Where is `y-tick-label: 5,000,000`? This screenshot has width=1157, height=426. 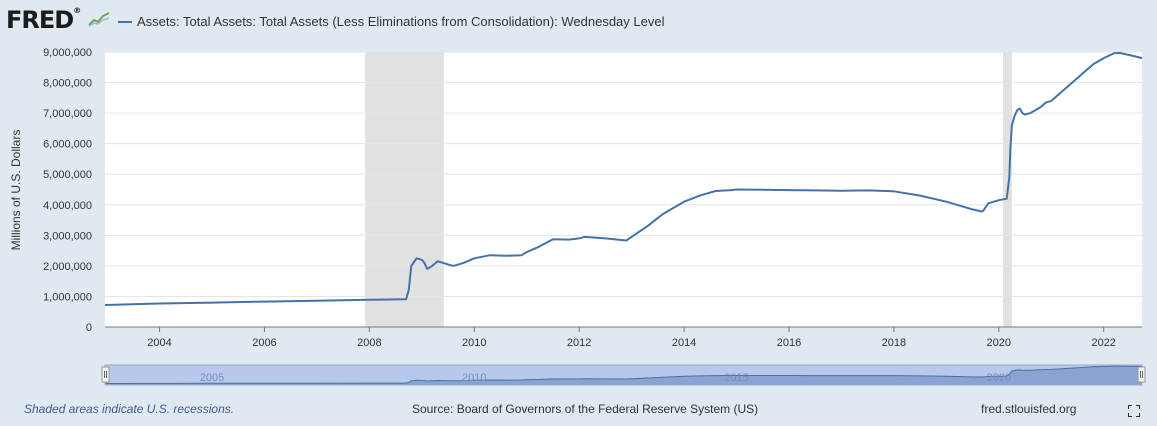
y-tick-label: 5,000,000 is located at coordinates (67, 175).